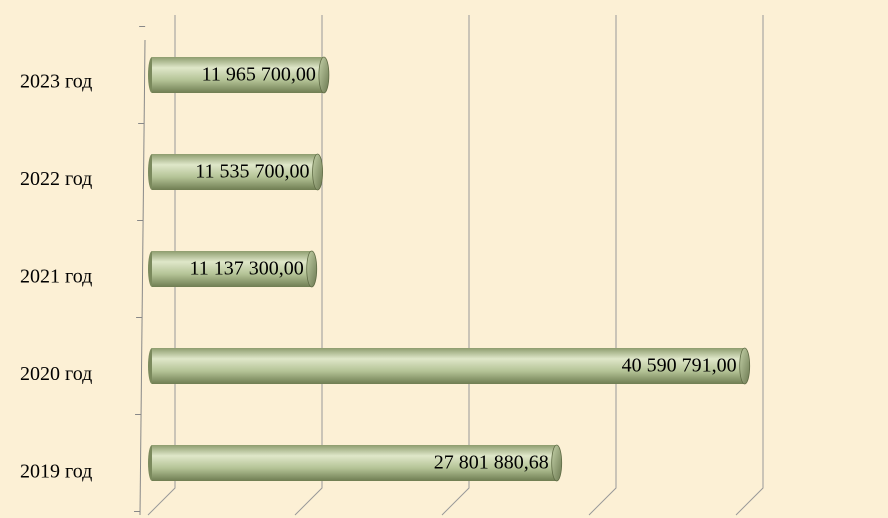 This screenshot has height=518, width=888. What do you see at coordinates (259, 75) in the screenshot?
I see `value-label: 11 965 700,00` at bounding box center [259, 75].